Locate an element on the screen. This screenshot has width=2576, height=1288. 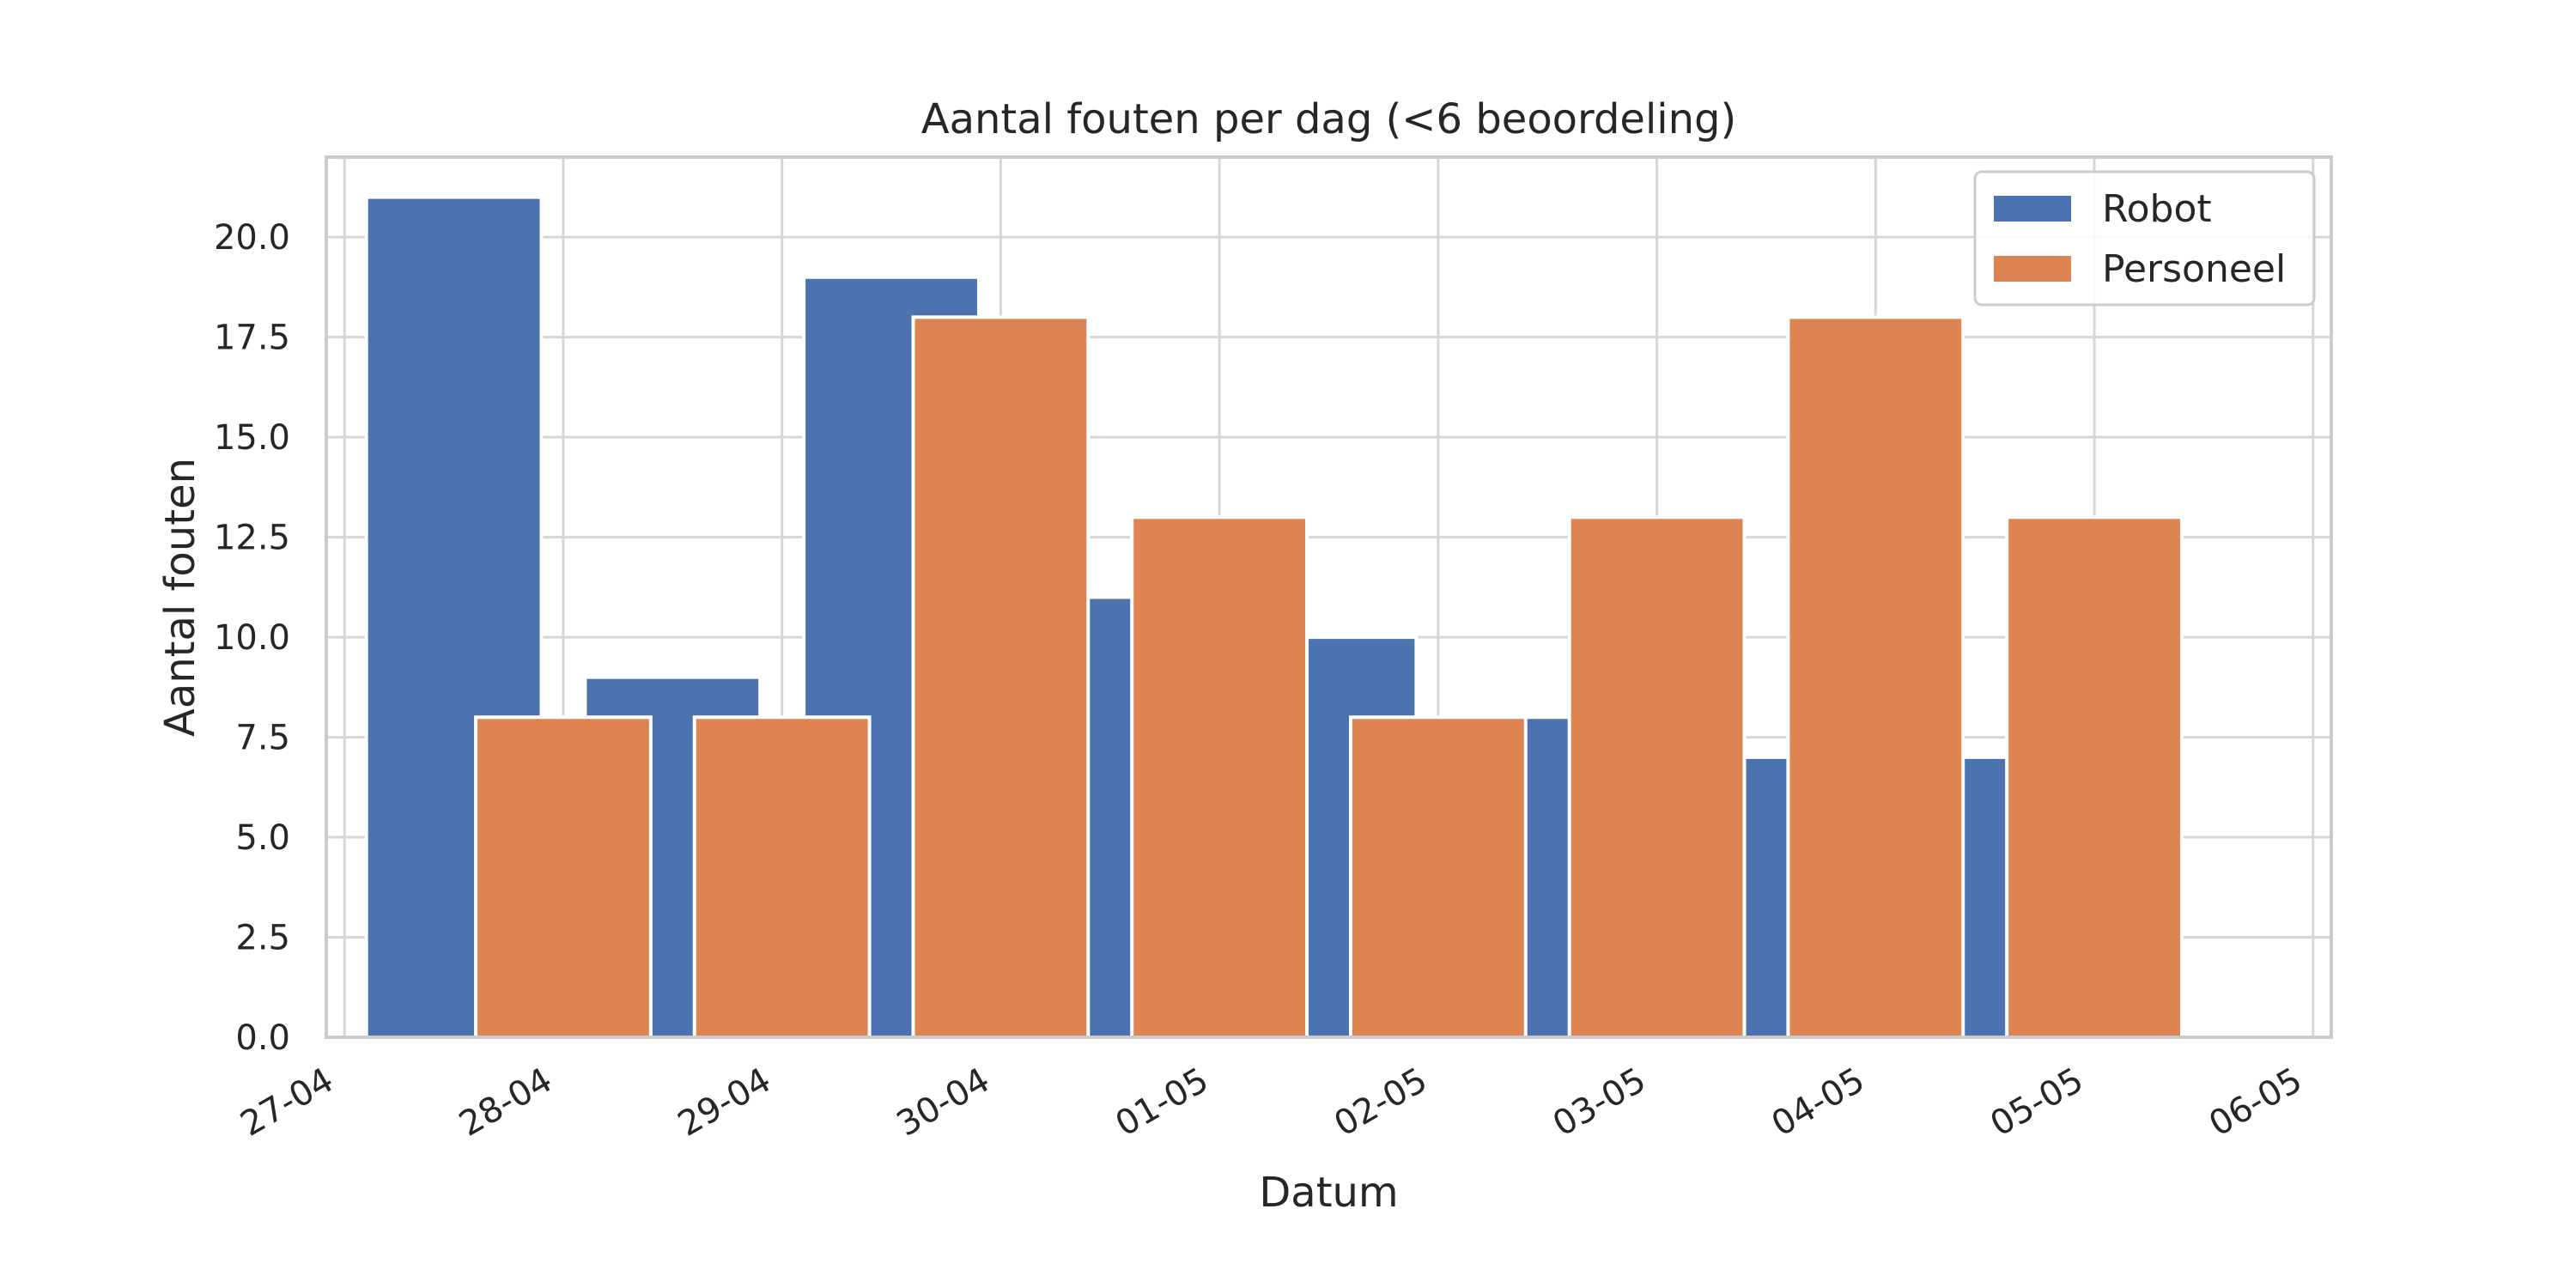
y-tick-label: 10.0 is located at coordinates (252, 638).